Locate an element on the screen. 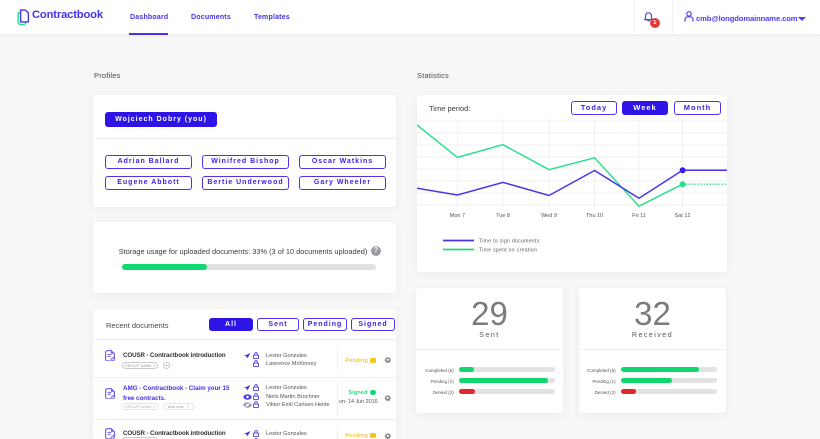 This screenshot has width=820, height=439. svg-text: Mon 7 is located at coordinates (457, 216).